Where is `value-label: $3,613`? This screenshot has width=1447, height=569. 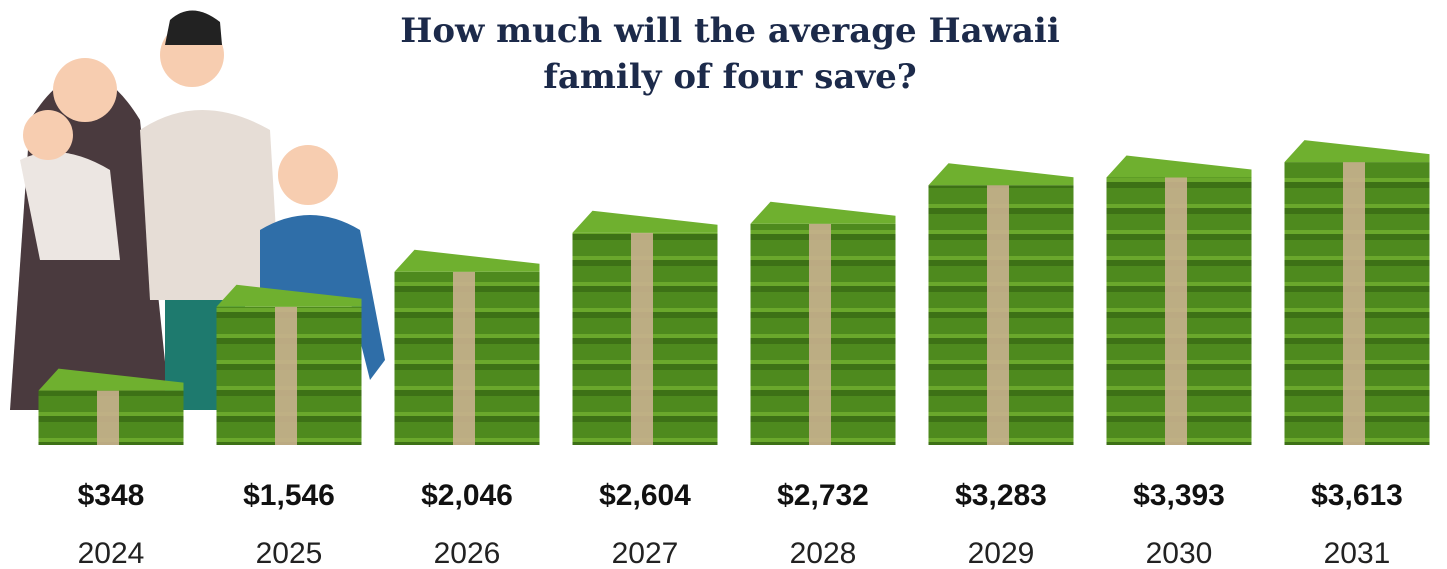 value-label: $3,613 is located at coordinates (1357, 495).